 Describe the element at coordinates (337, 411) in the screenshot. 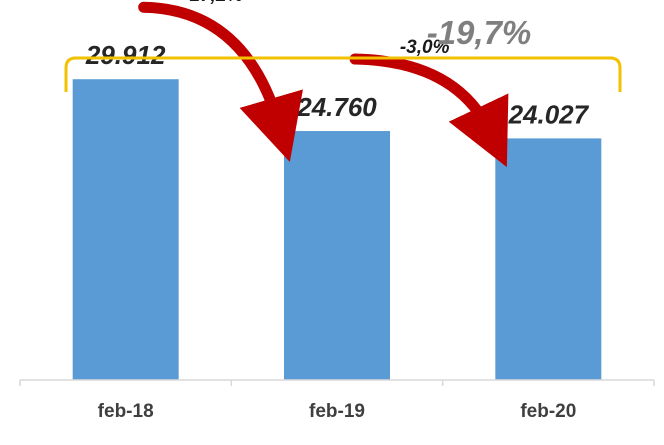

I see `x-tick-label-feb-19: feb-19` at that location.